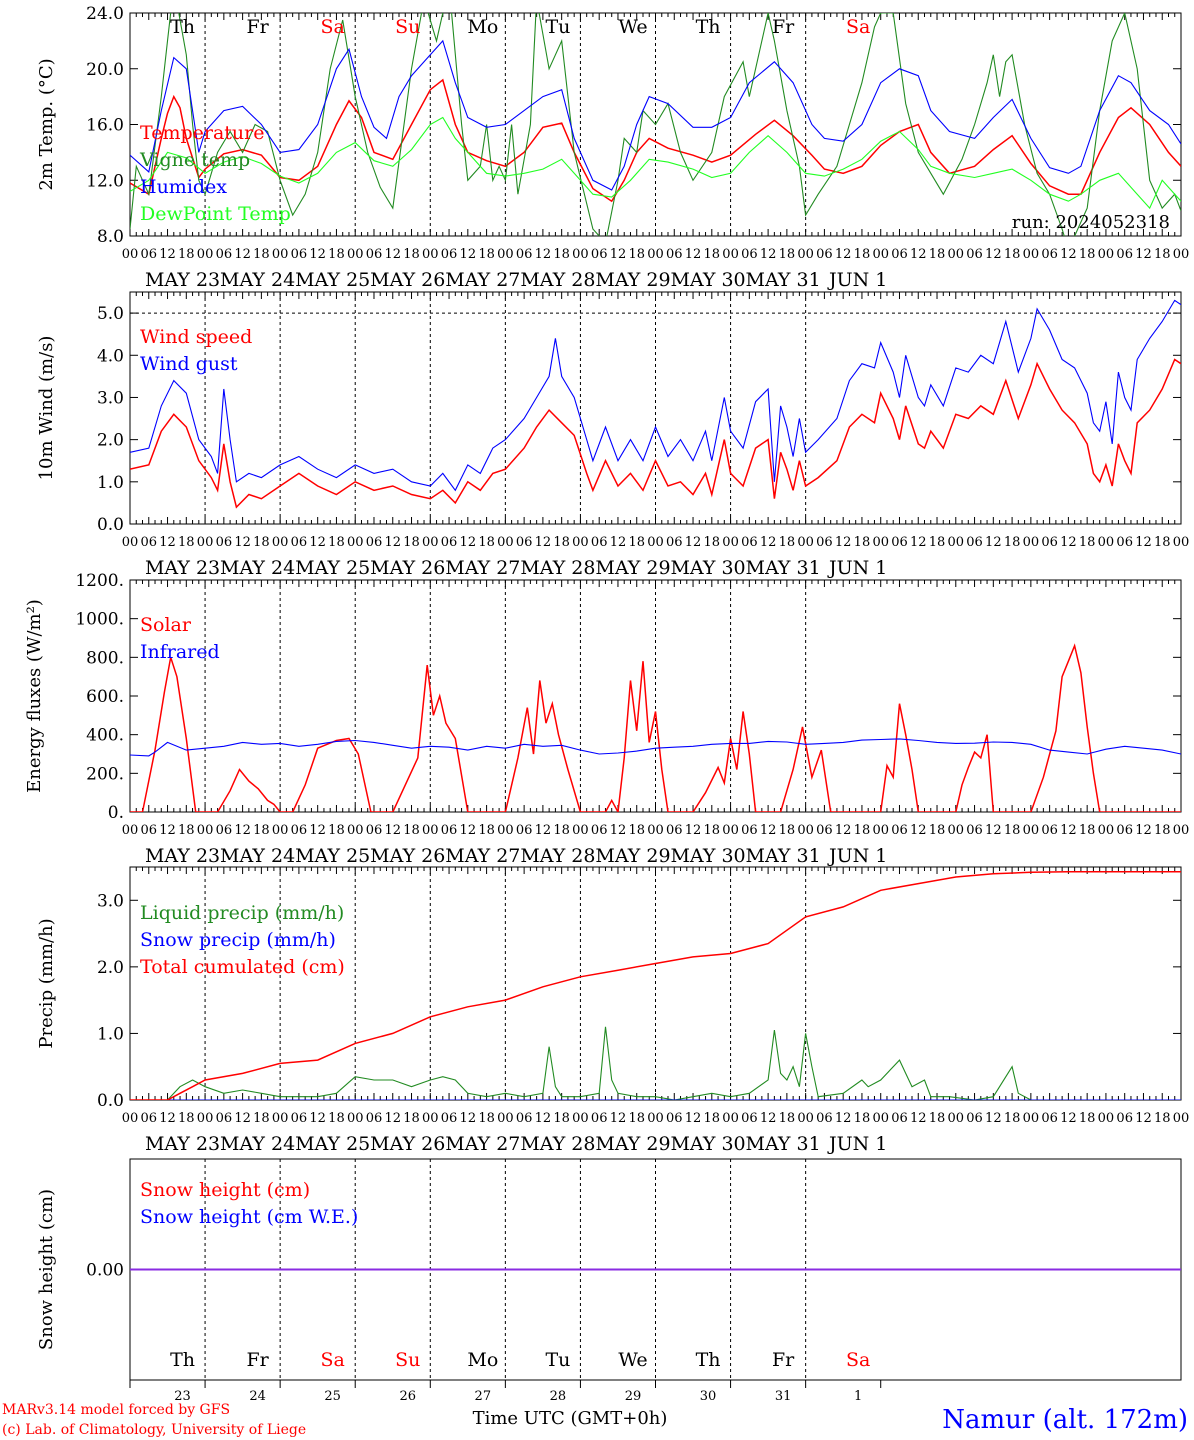 The height and width of the screenshot is (1440, 1194). What do you see at coordinates (708, 1396) in the screenshot?
I see `day-number-label: 30` at bounding box center [708, 1396].